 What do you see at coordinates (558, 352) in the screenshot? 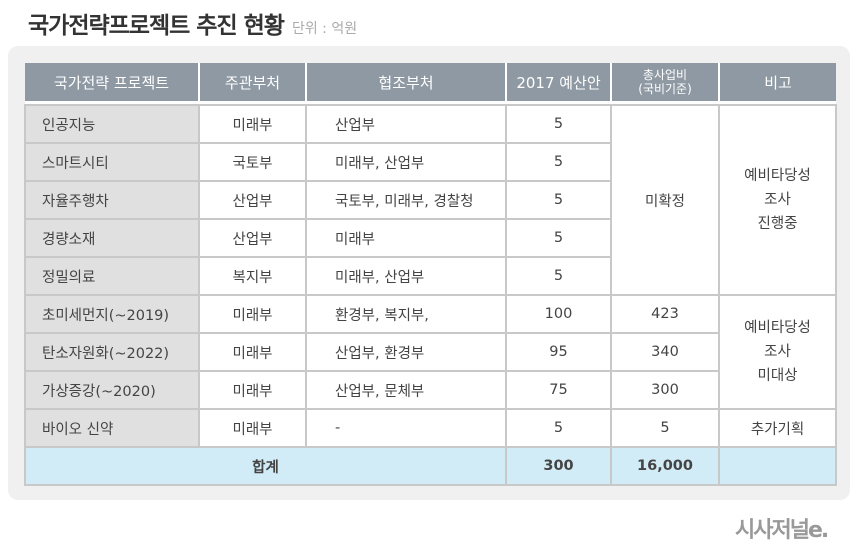
I see `budget-2017: 95` at bounding box center [558, 352].